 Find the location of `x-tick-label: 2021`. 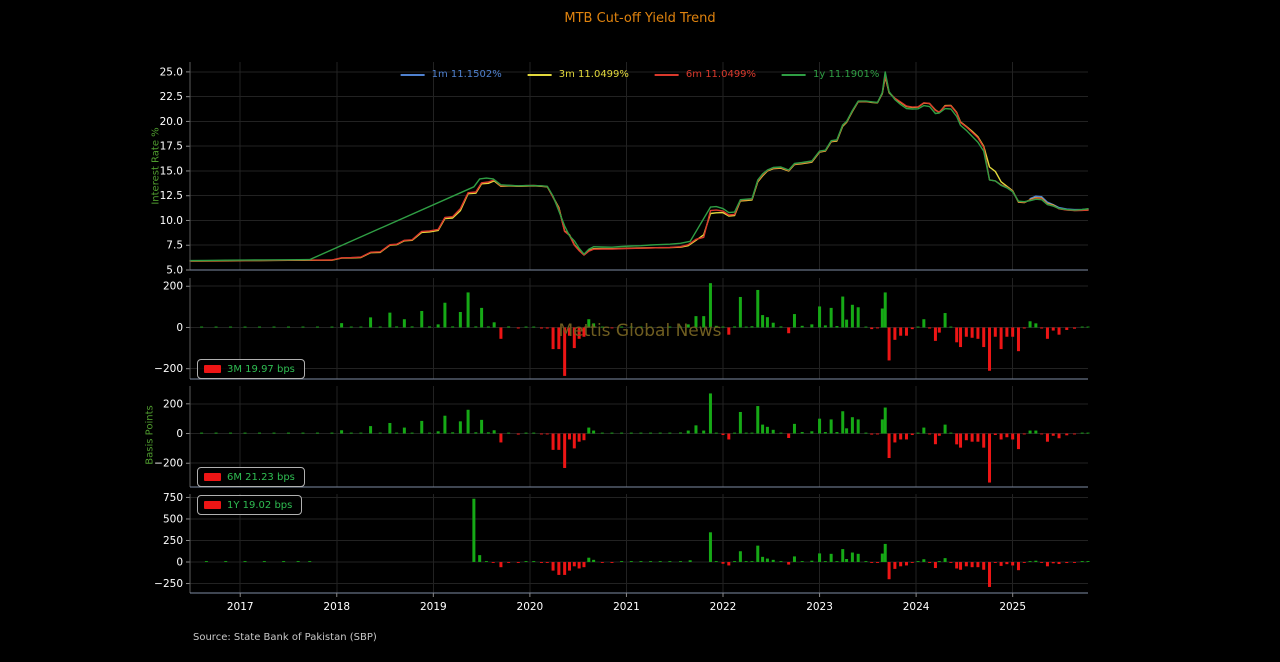

x-tick-label: 2021 is located at coordinates (626, 607).